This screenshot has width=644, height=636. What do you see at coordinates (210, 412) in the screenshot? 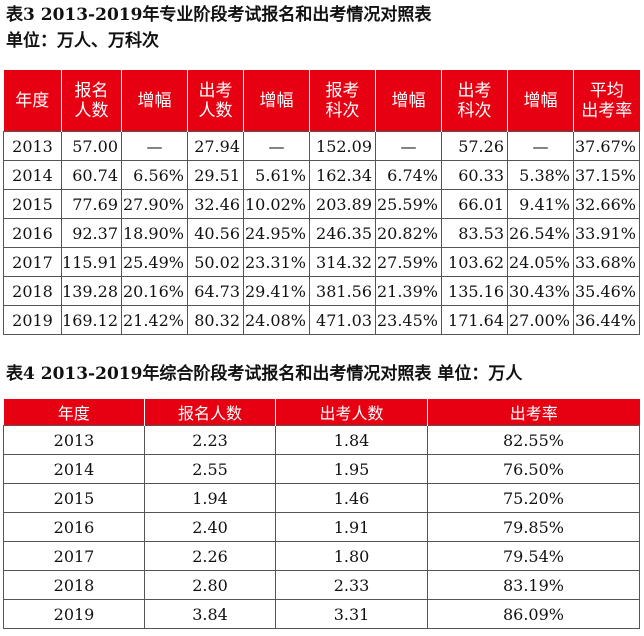
I see `table4-header-cell: 报名人数` at bounding box center [210, 412].